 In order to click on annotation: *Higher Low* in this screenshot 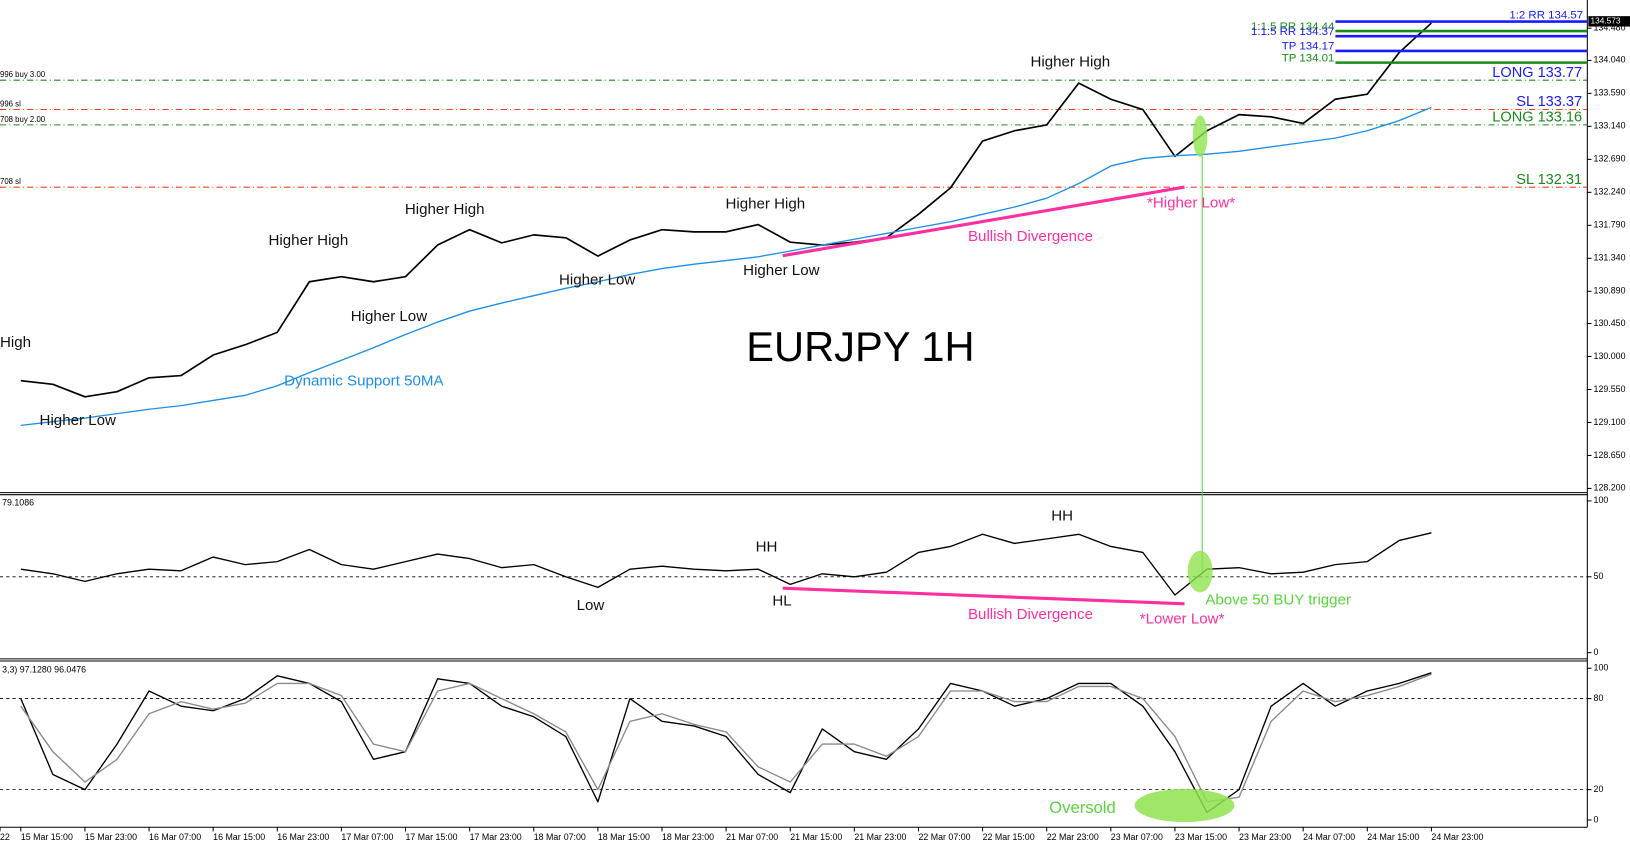, I will do `click(1191, 203)`.